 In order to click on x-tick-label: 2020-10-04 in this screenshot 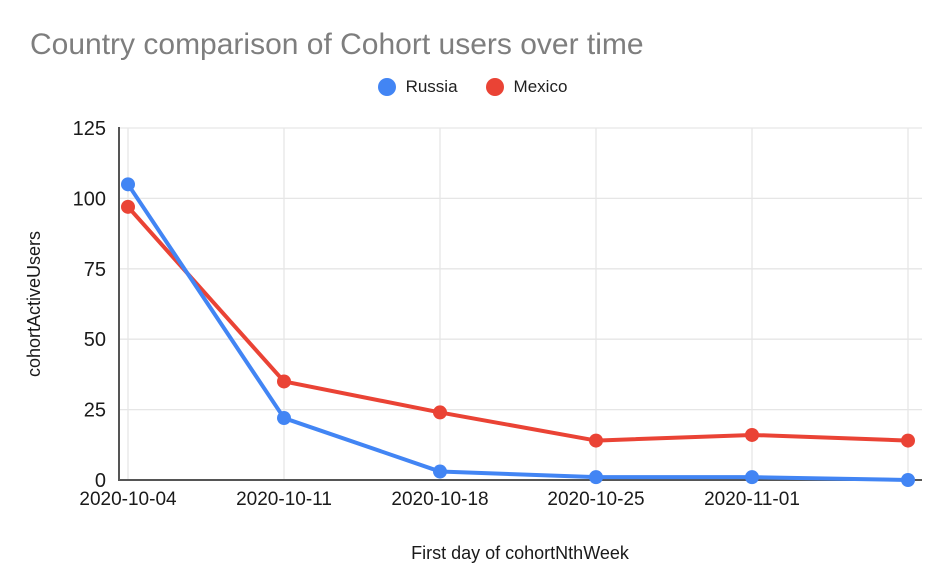, I will do `click(128, 499)`.